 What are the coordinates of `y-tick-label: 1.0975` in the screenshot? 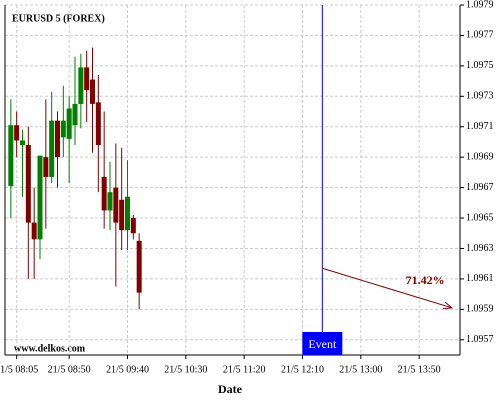 It's located at (480, 65).